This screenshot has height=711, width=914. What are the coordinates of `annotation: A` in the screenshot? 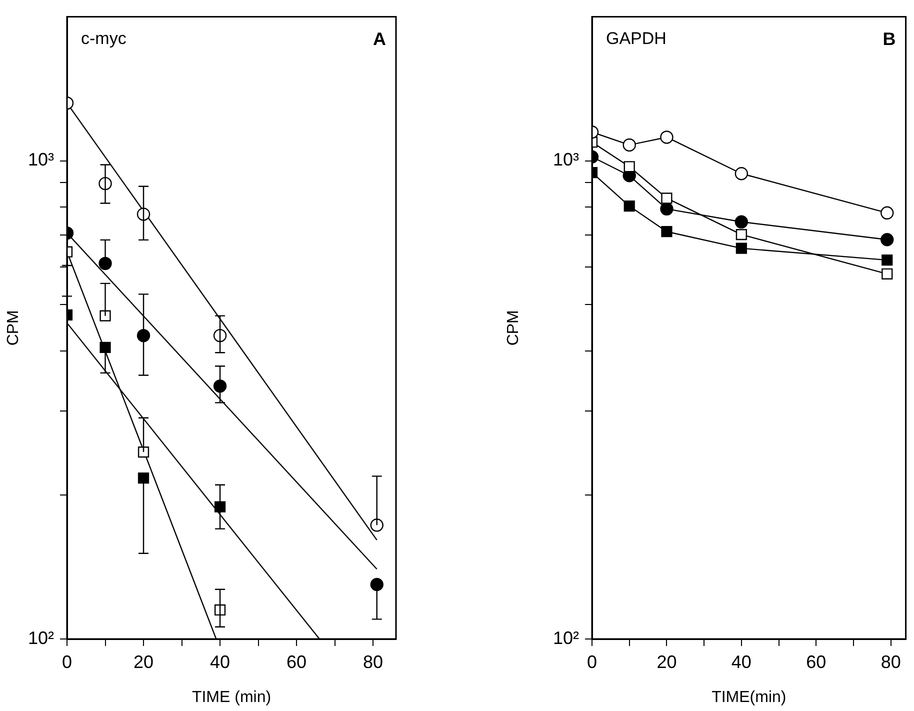 It's located at (379, 38).